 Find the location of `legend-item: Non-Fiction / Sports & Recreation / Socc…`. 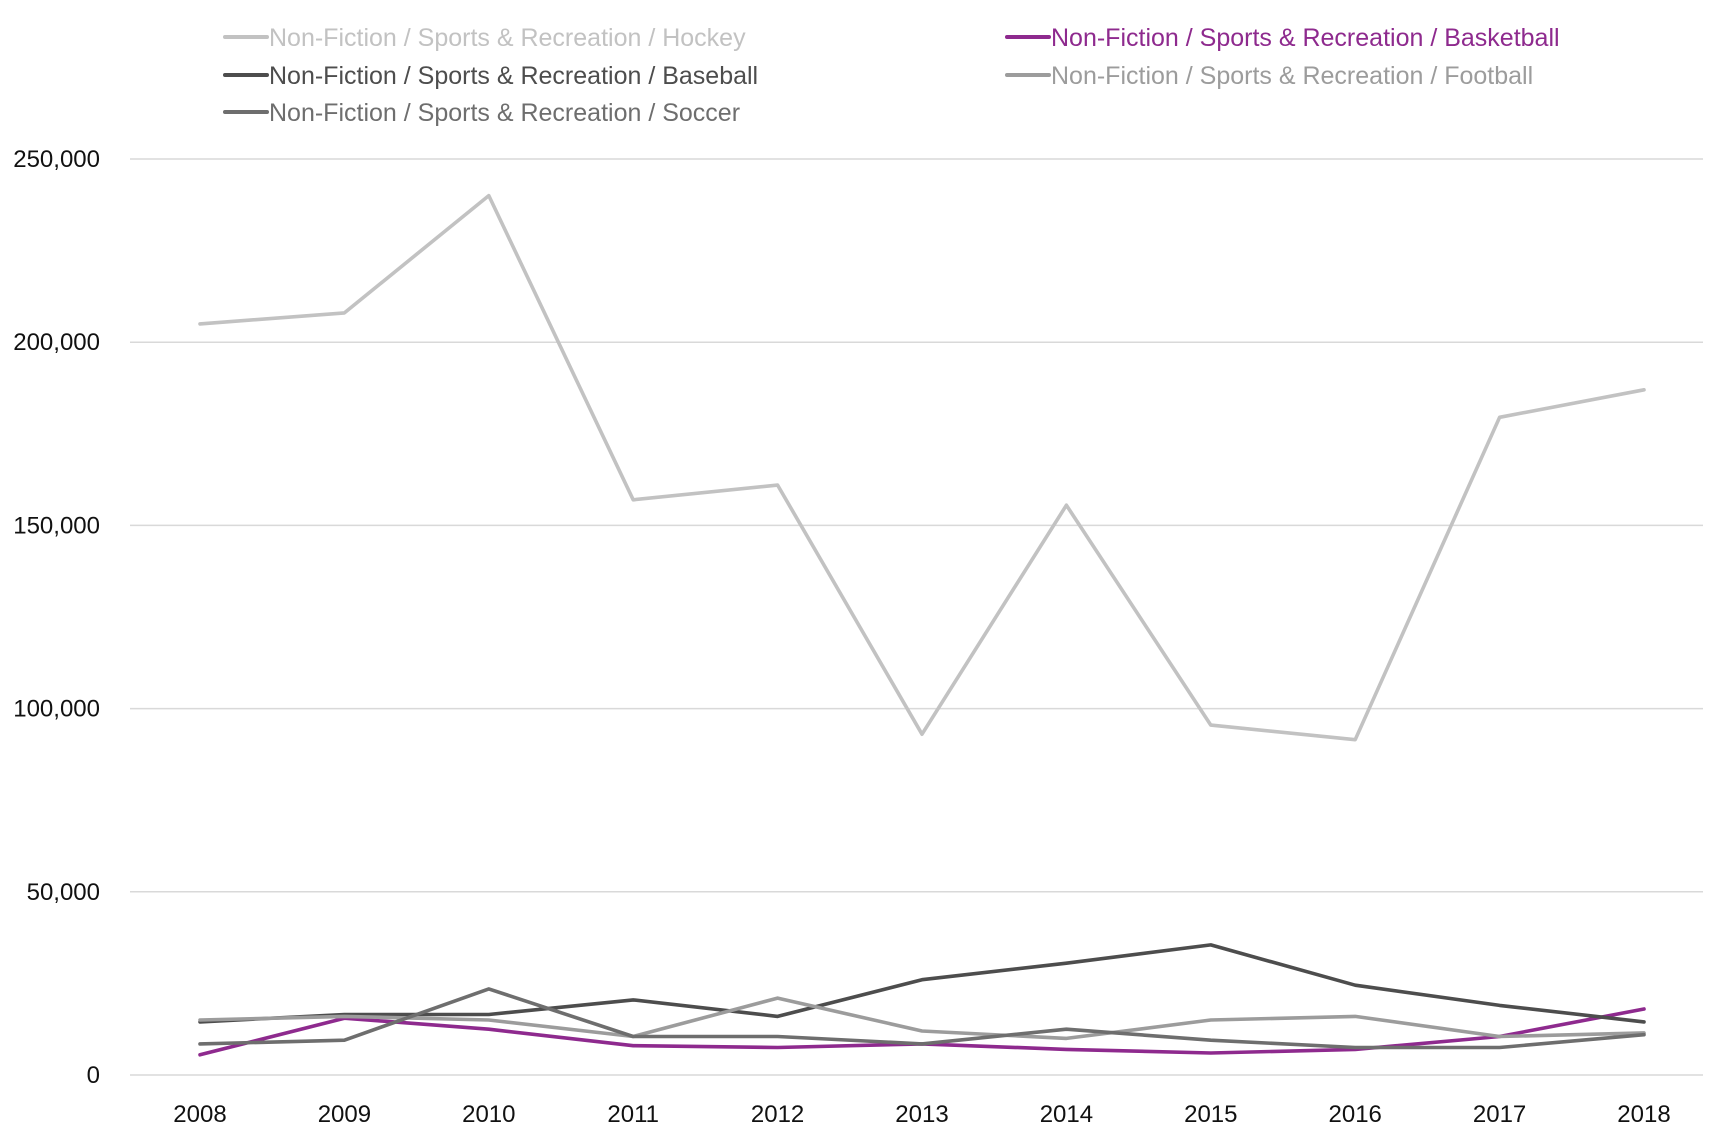

legend-item: Non-Fiction / Sports & Recreation / Socc… is located at coordinates (481, 113).